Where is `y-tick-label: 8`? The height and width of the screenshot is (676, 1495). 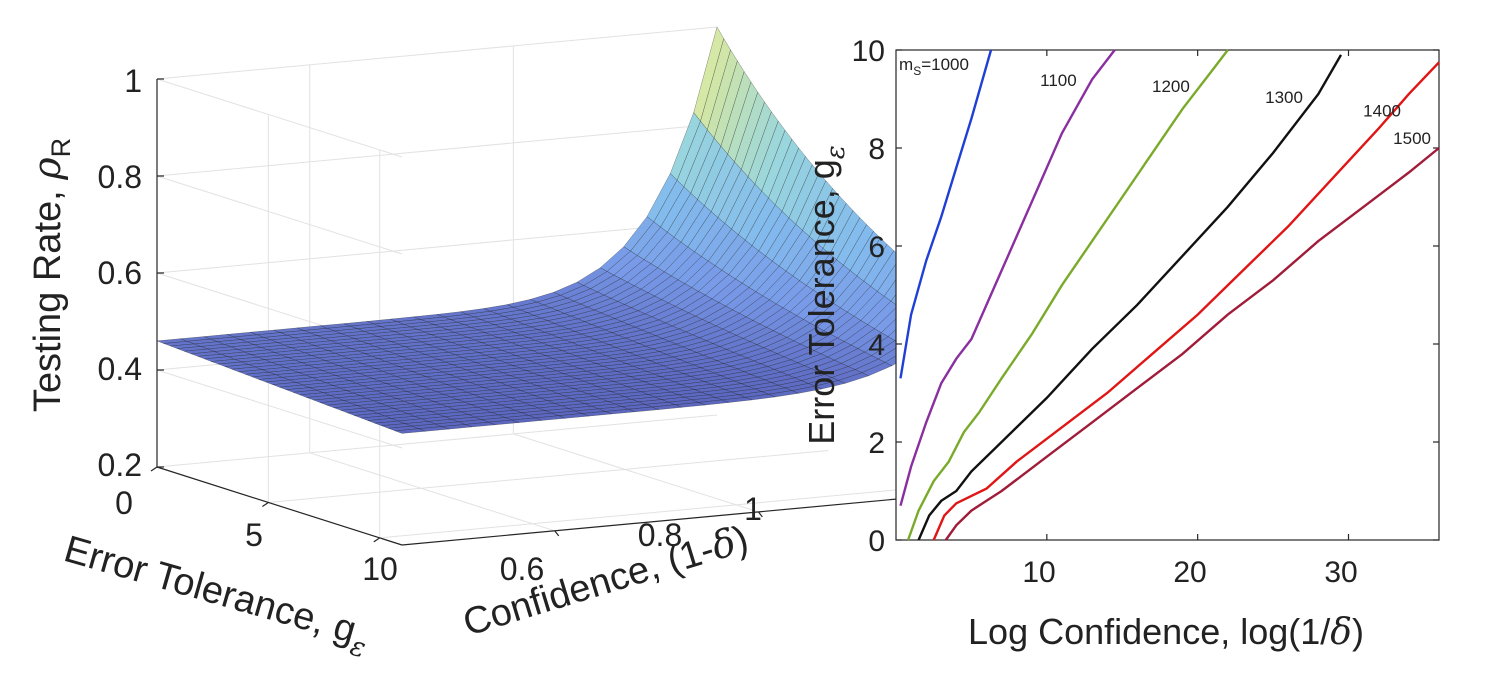 y-tick-label: 8 is located at coordinates (876, 149).